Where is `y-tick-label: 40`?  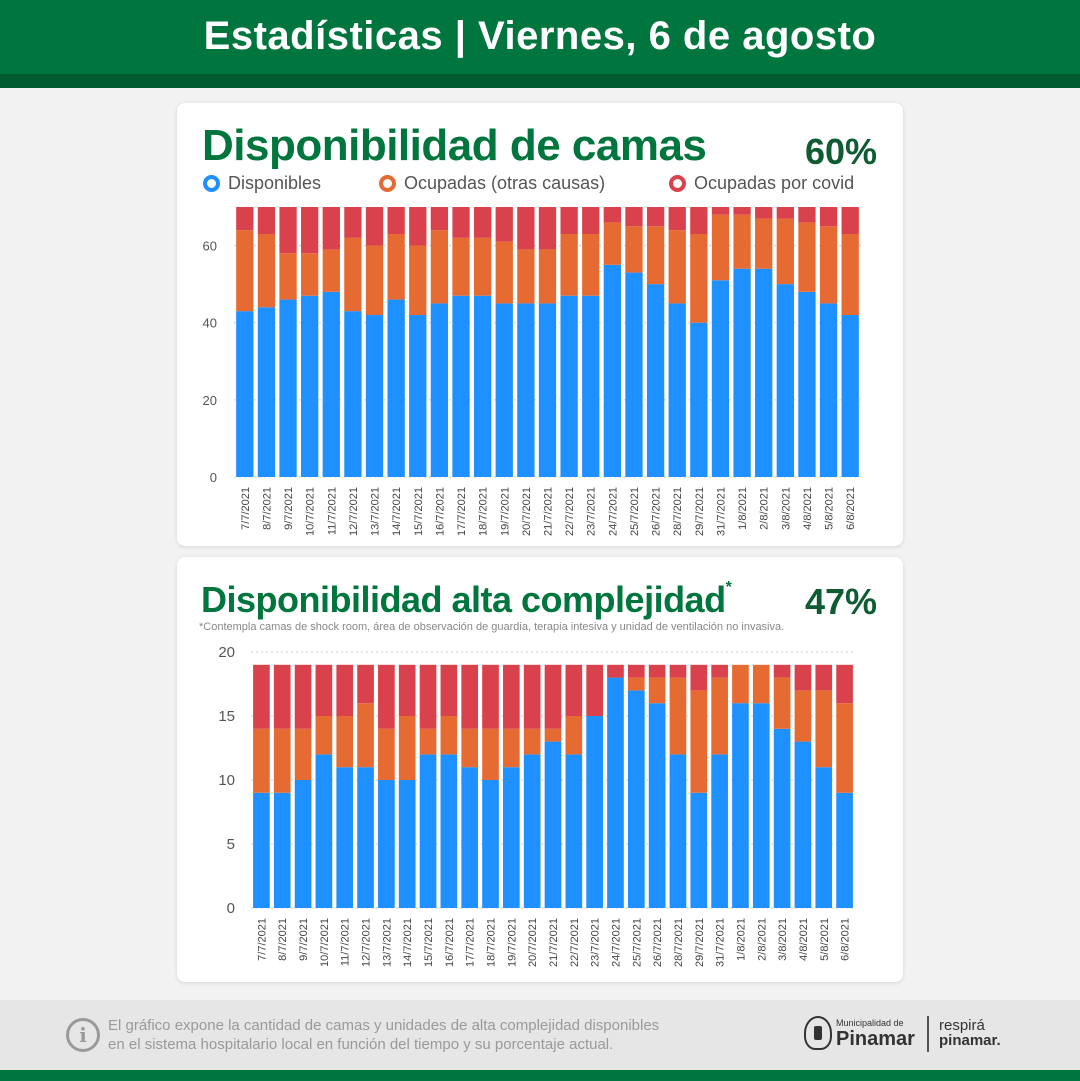
y-tick-label: 40 is located at coordinates (210, 323).